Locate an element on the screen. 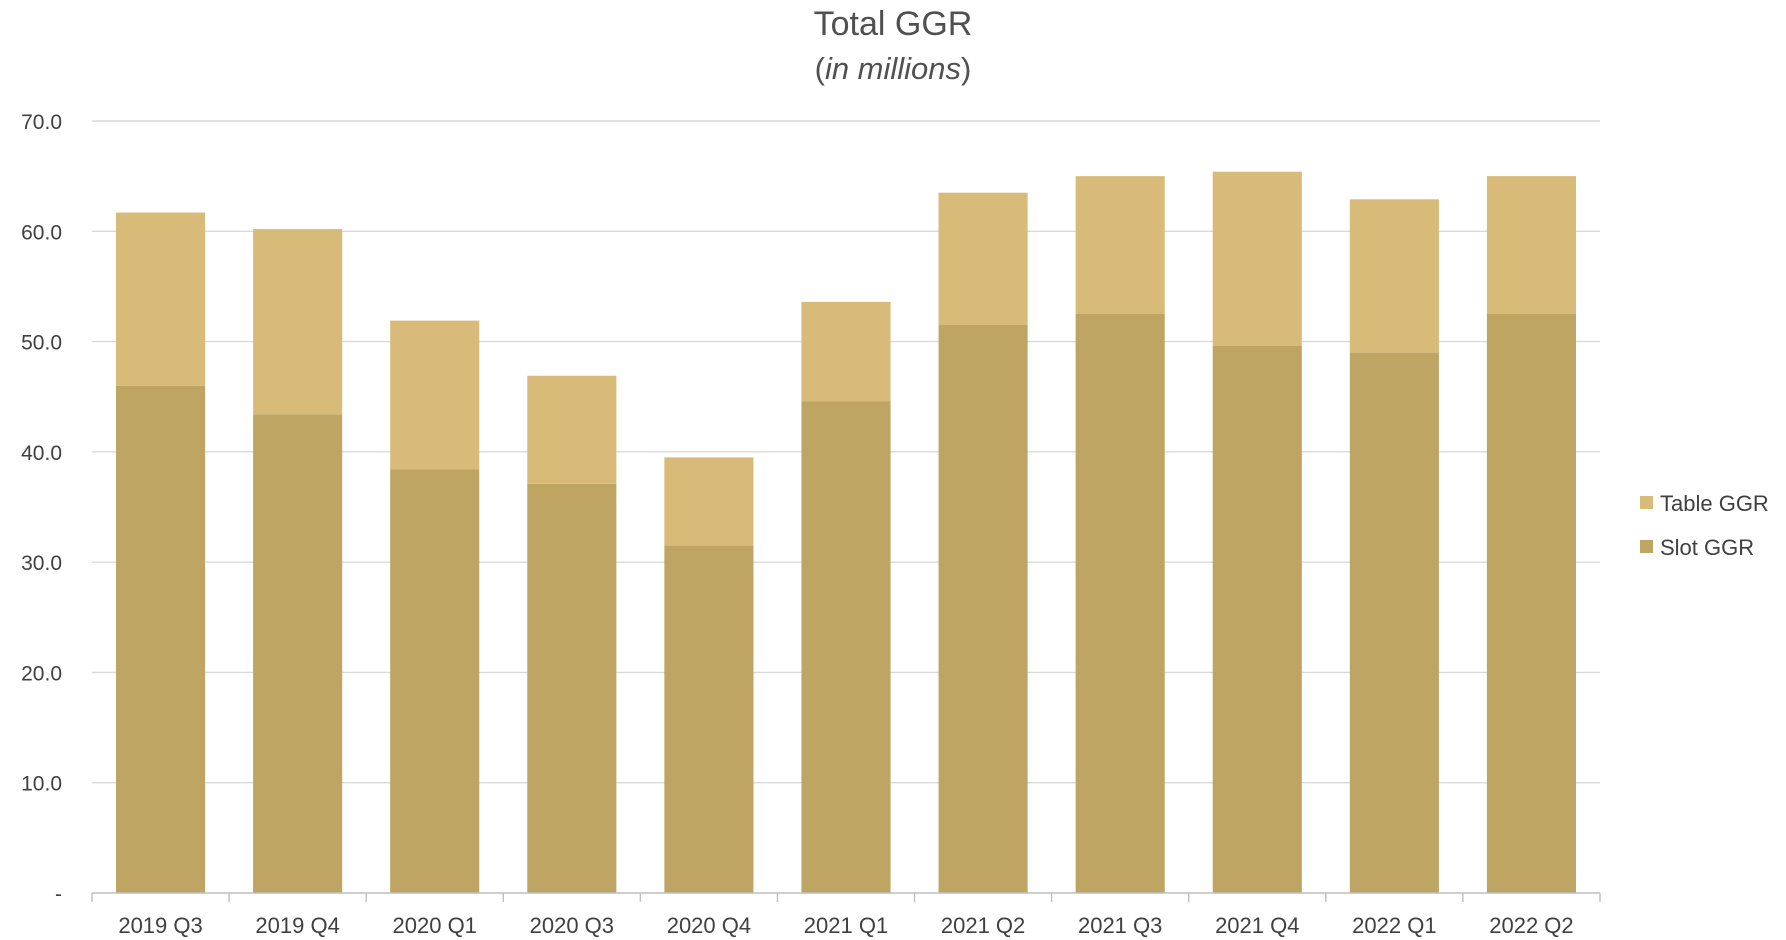 Image resolution: width=1786 pixels, height=940 pixels. x-tick-label: 2022 Q2 is located at coordinates (1531, 925).